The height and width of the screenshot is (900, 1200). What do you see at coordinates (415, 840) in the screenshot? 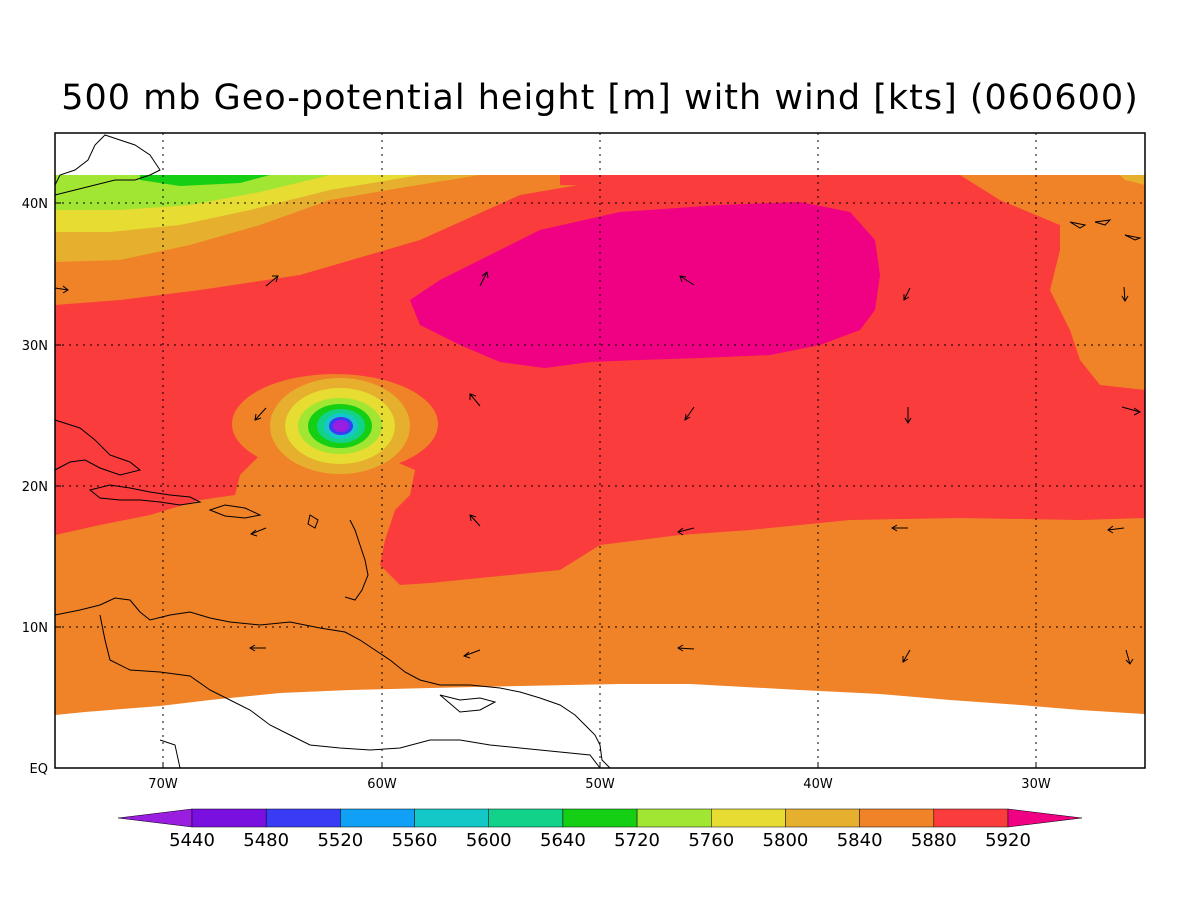
I see `colorbar-label: 5560` at bounding box center [415, 840].